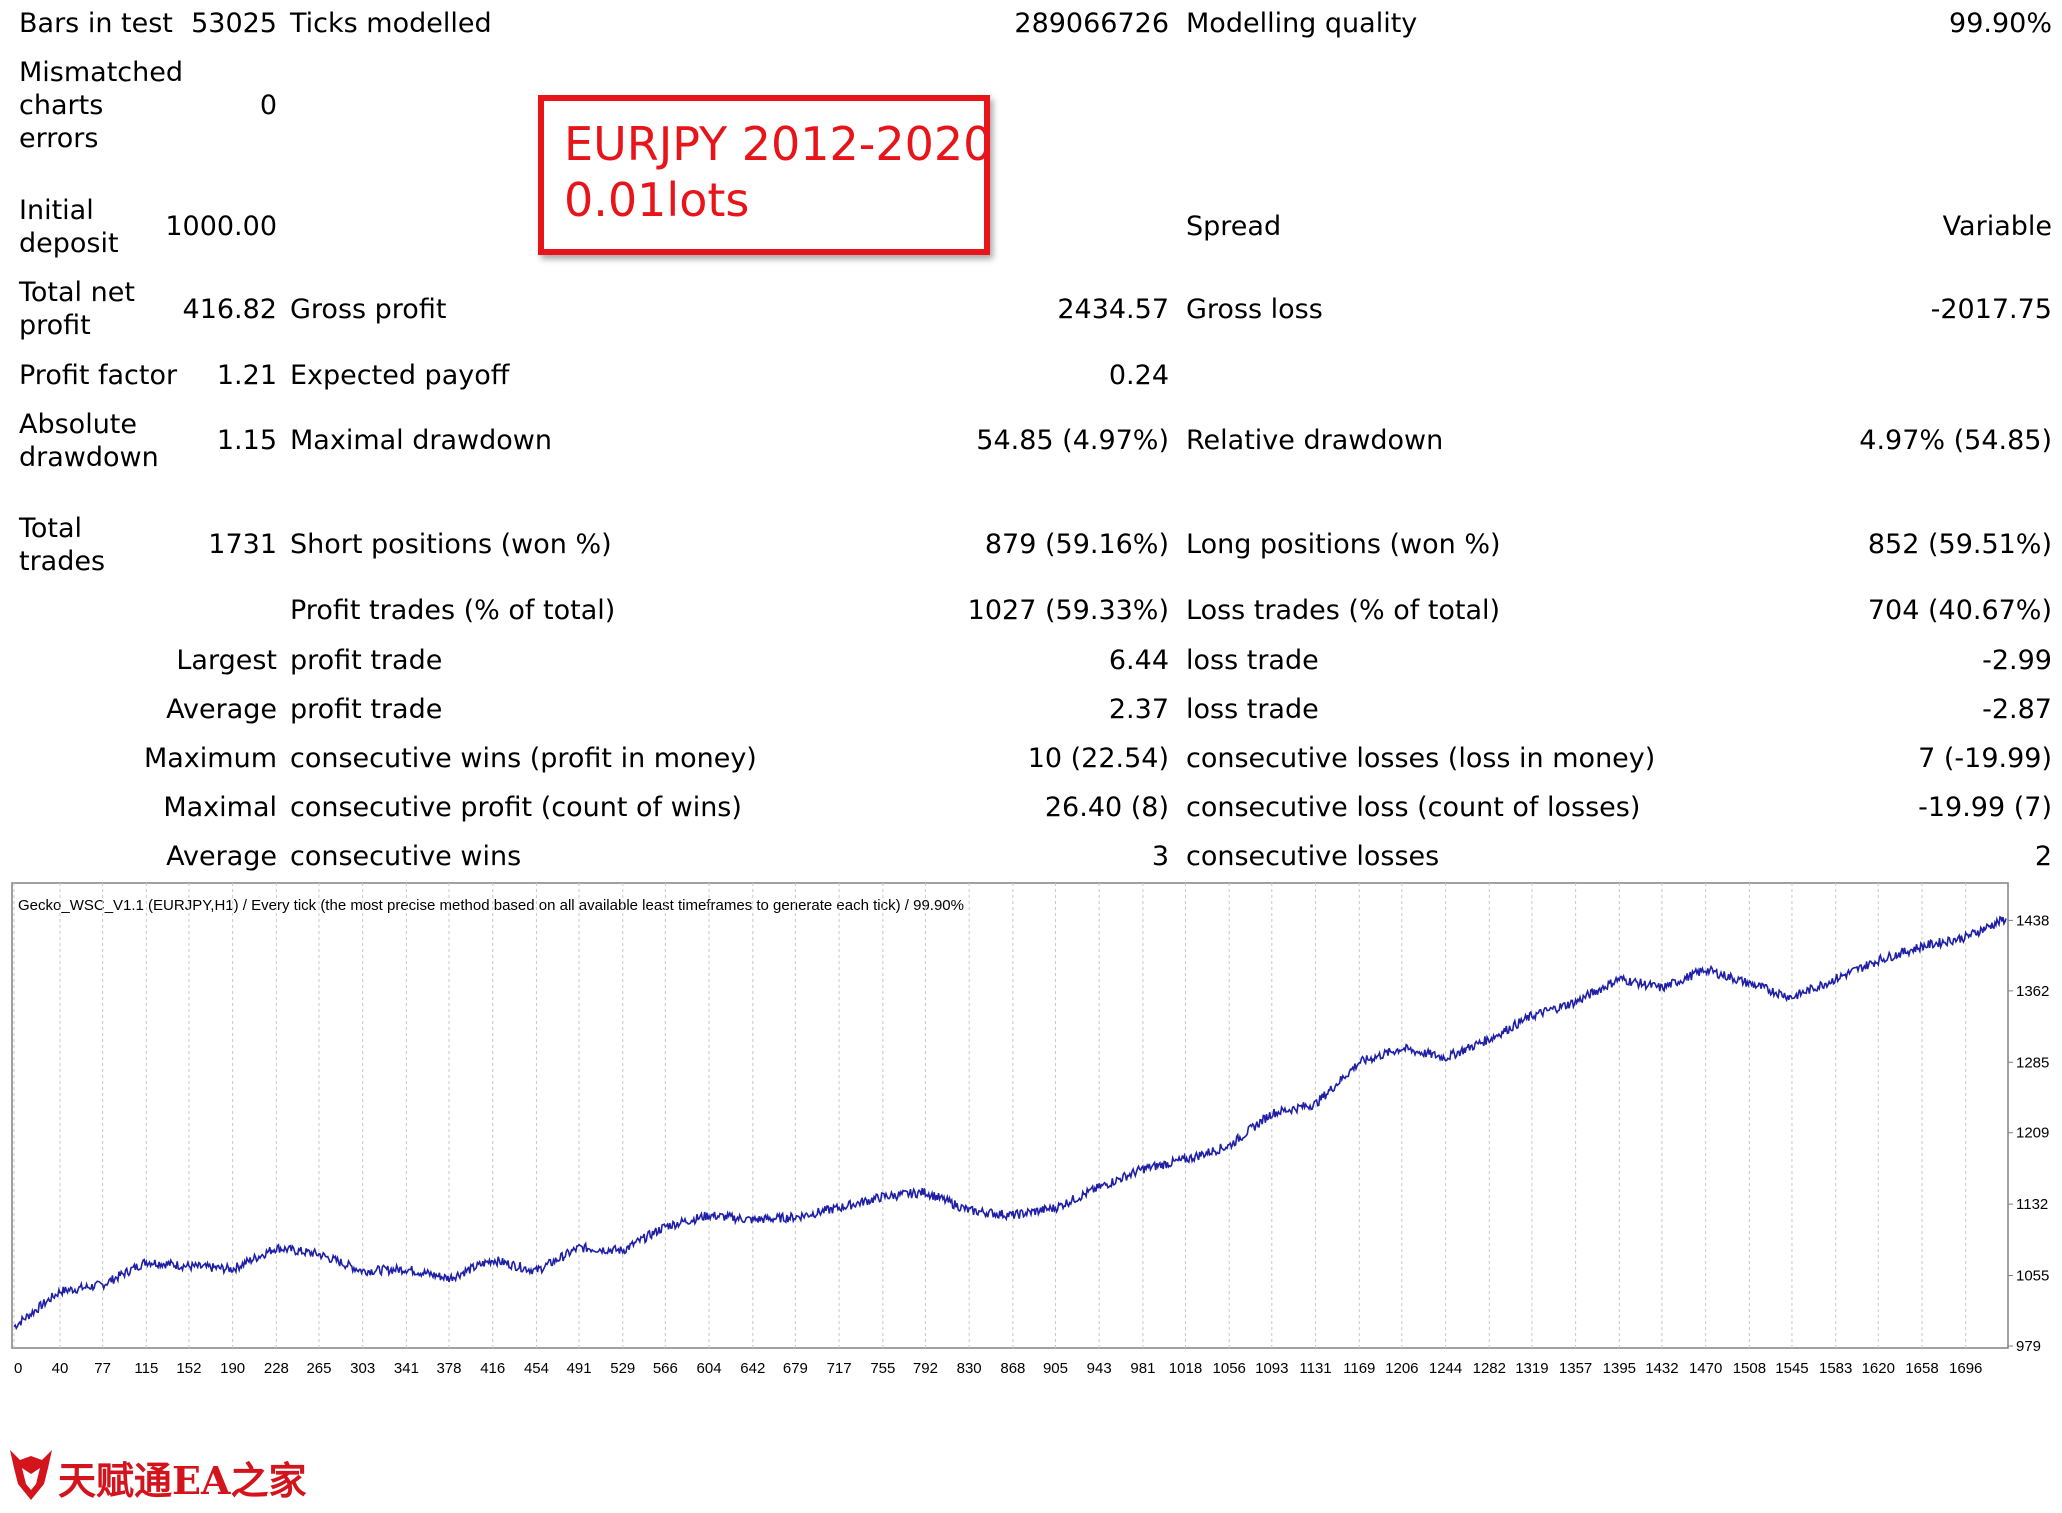 The width and height of the screenshot is (2062, 1513). I want to click on total-trades-label-1: Total, so click(51, 528).